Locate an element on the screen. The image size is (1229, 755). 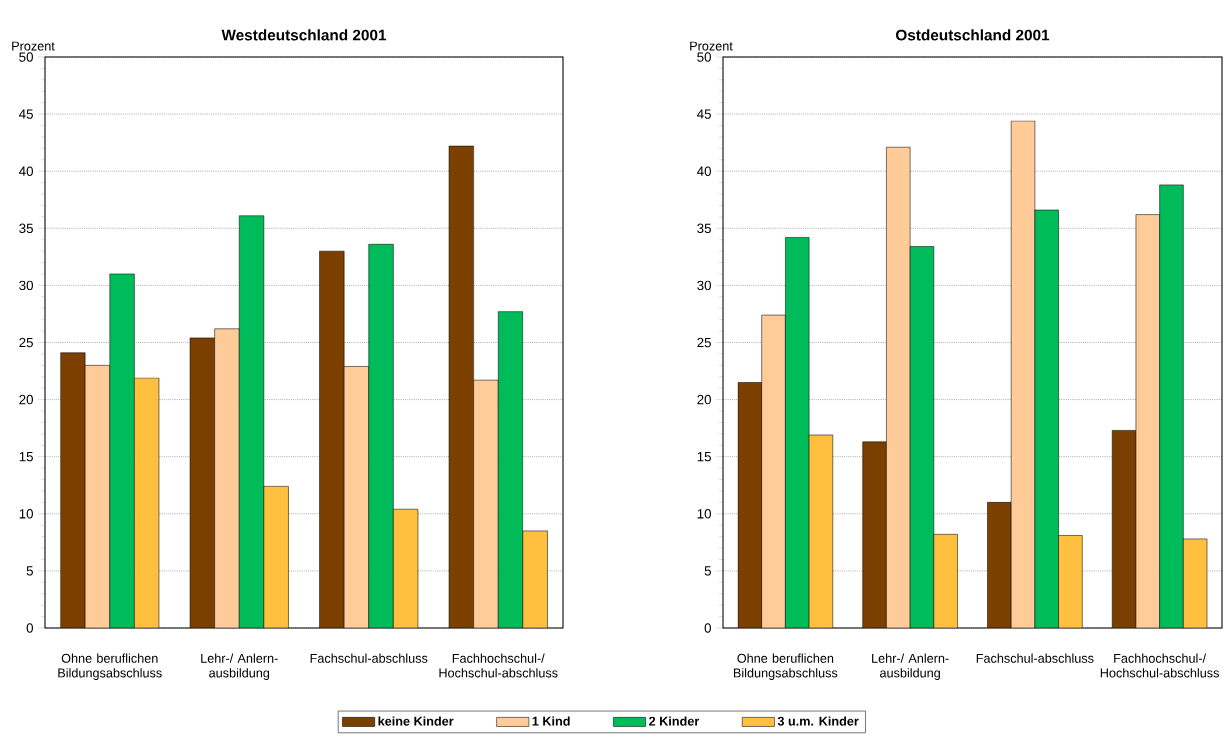
legend-label: keine Kinder is located at coordinates (416, 721).